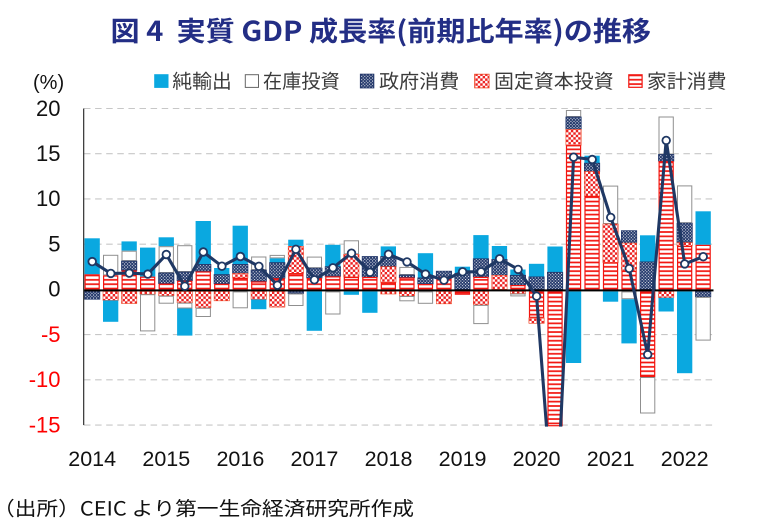 The height and width of the screenshot is (532, 773). What do you see at coordinates (48, 198) in the screenshot?
I see `svg-text: 10` at bounding box center [48, 198].